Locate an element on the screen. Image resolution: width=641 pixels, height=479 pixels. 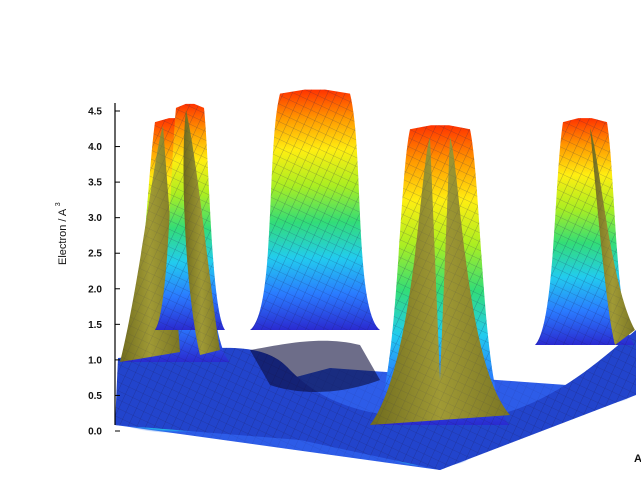
svg-text: Electron / A 3 is located at coordinates (62, 233).